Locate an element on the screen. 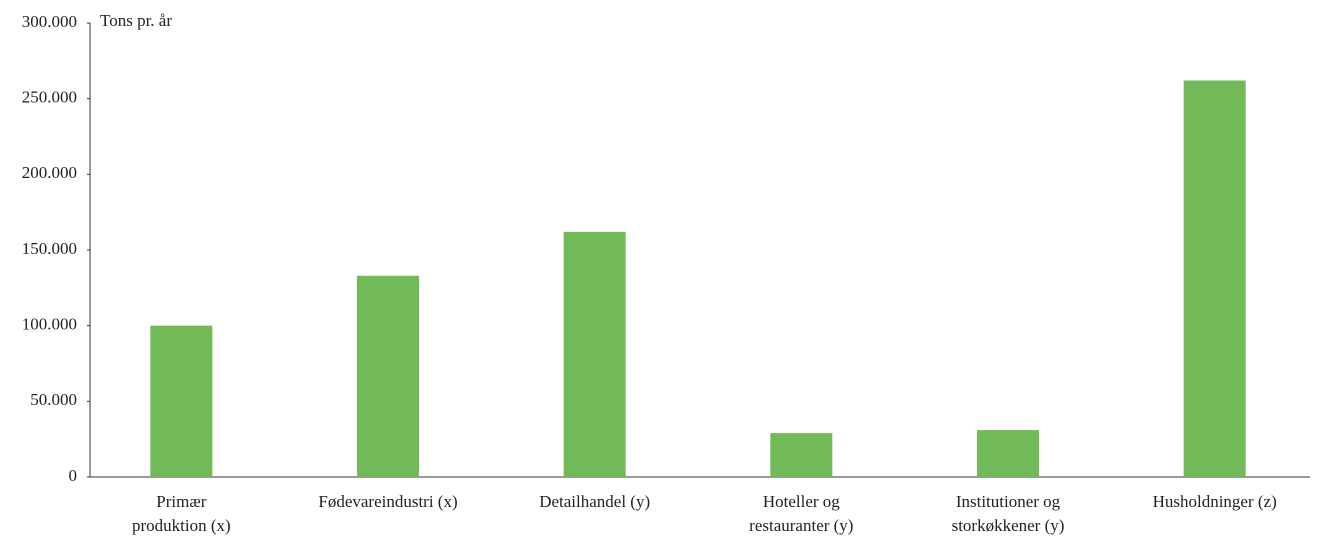 This screenshot has width=1334, height=540. x-tick-label: restauranter (y) is located at coordinates (801, 525).